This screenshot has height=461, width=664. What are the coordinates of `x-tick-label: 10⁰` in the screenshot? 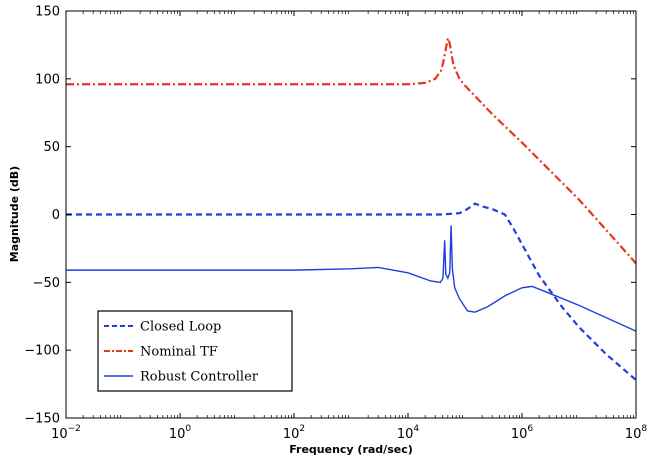 It's located at (180, 433).